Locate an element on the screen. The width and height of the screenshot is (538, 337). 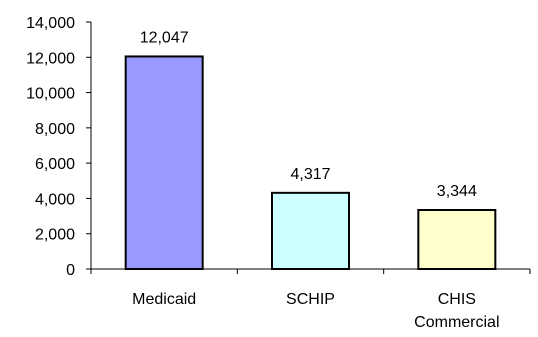
y-tick-label: 8,000 is located at coordinates (55, 129).